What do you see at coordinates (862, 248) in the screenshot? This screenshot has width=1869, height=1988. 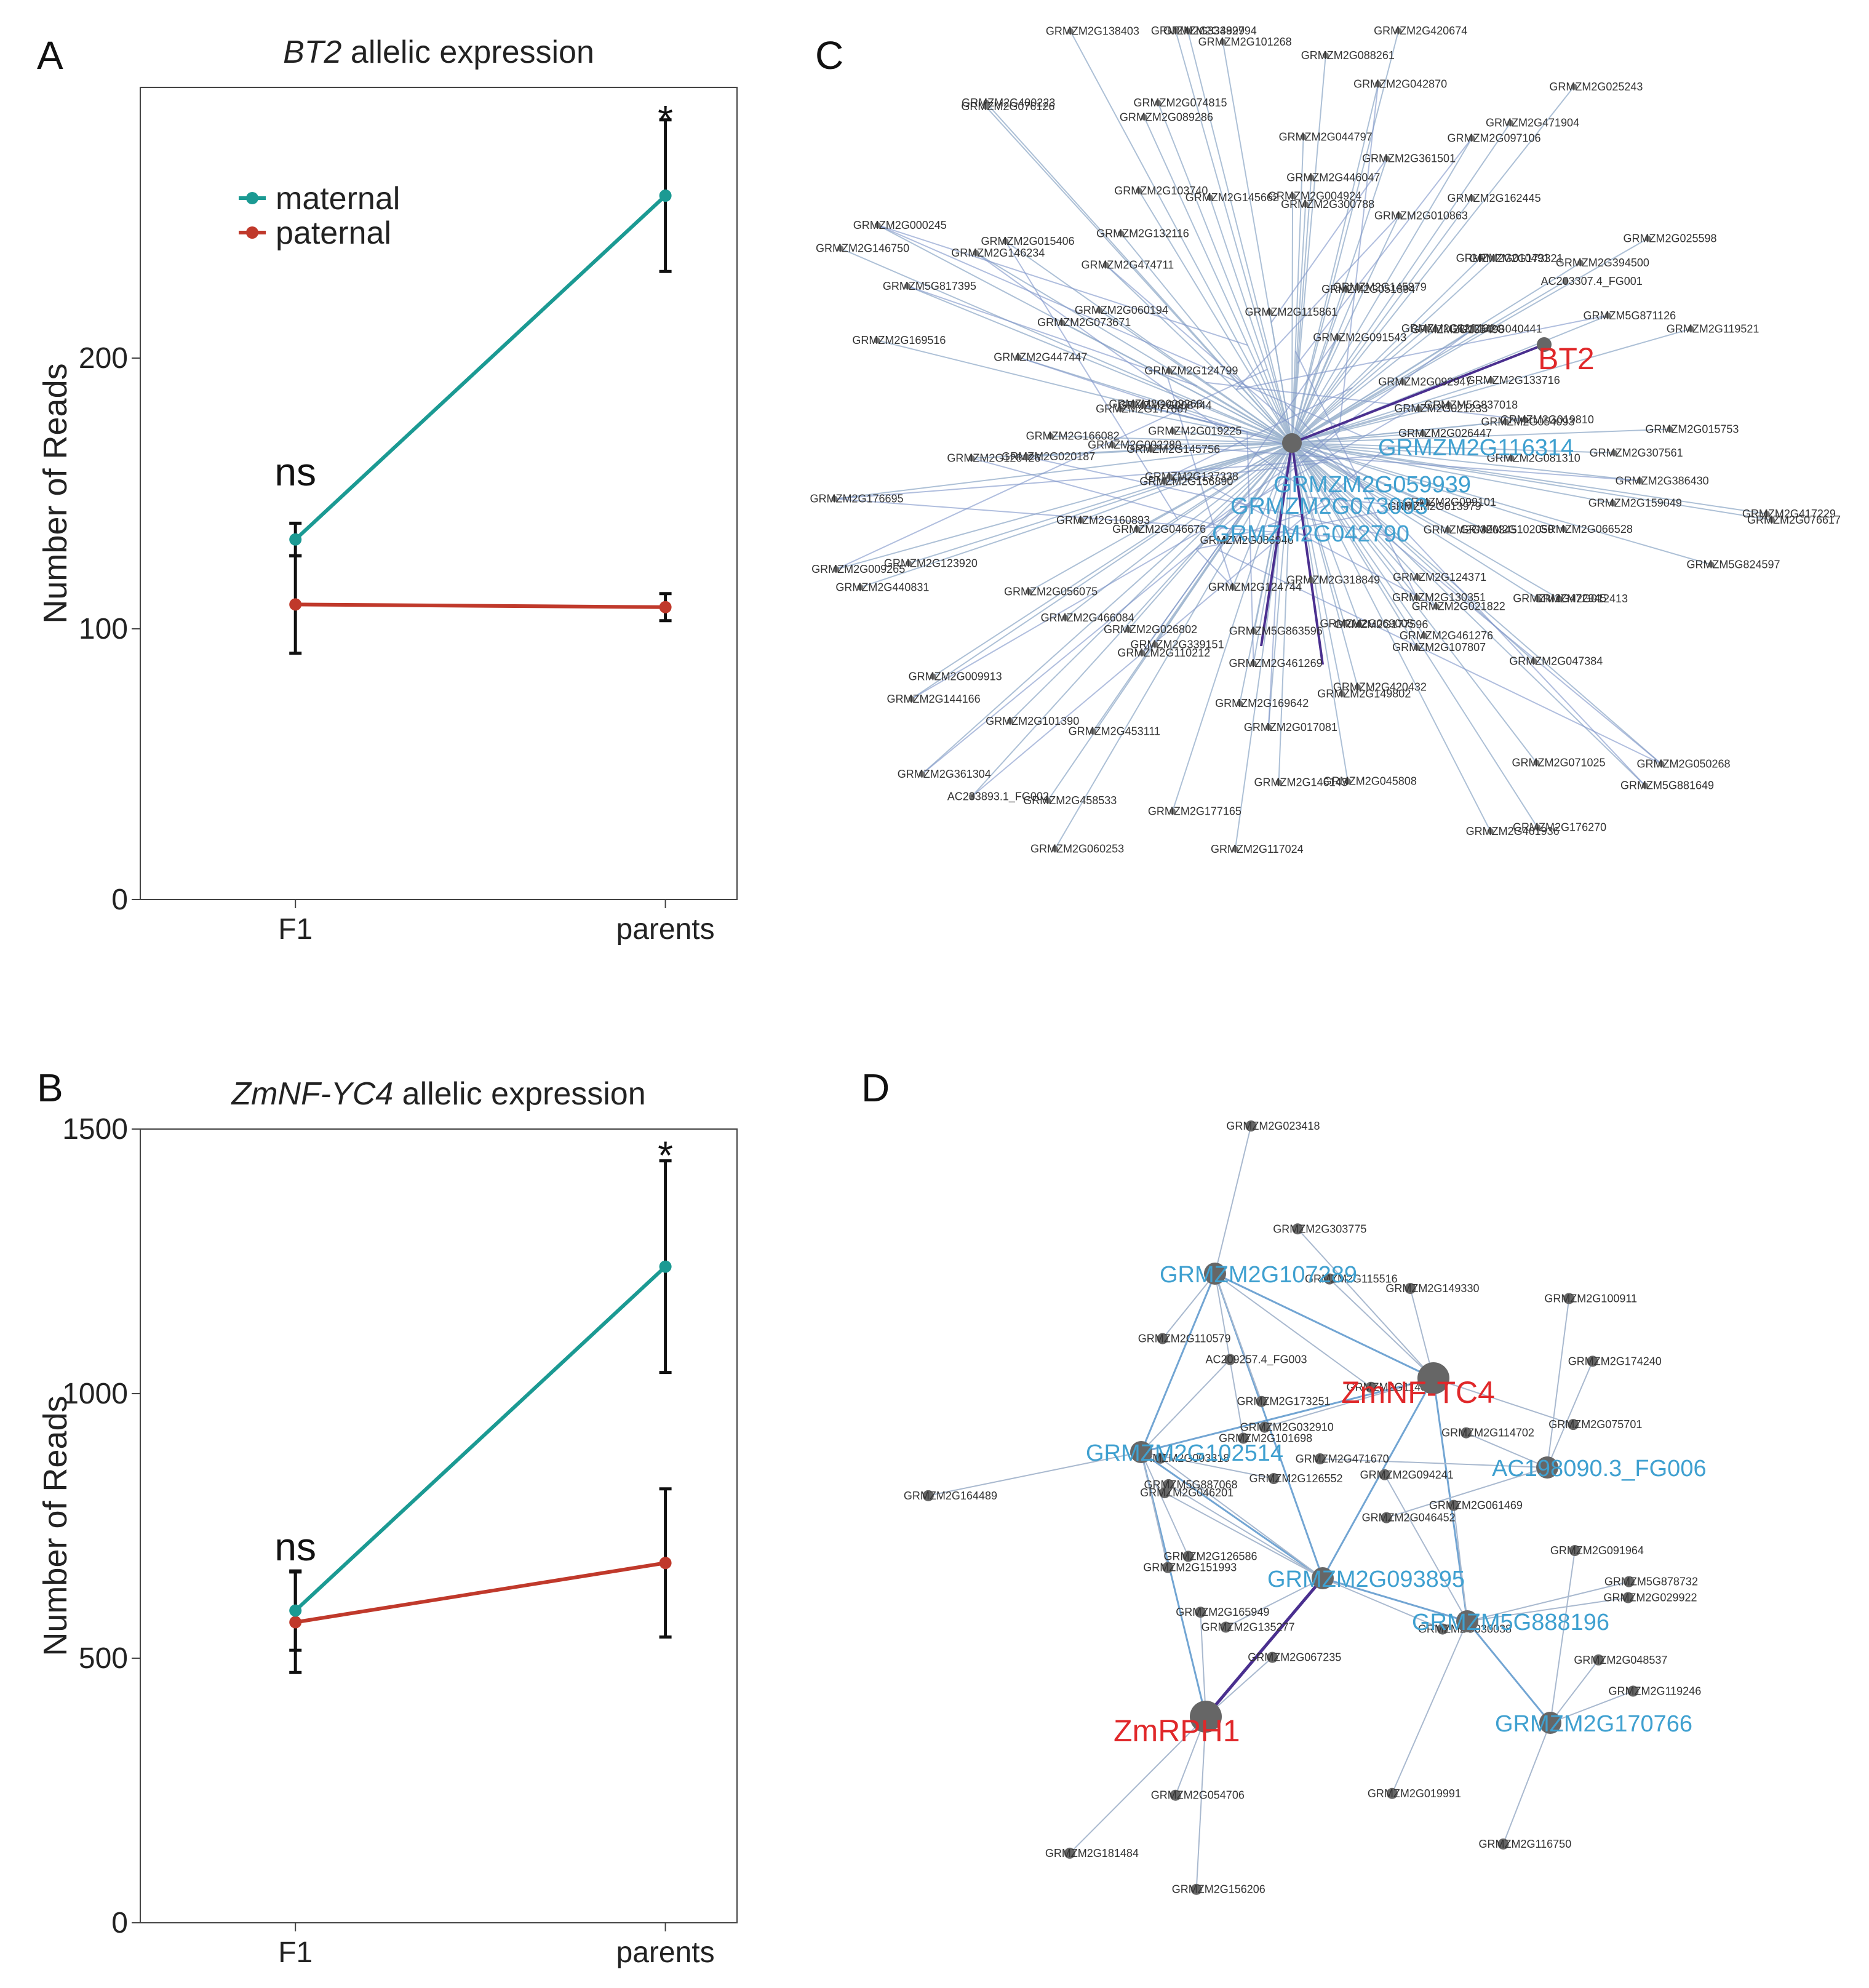 I see `network-node-label: GRMZM2G146750` at bounding box center [862, 248].